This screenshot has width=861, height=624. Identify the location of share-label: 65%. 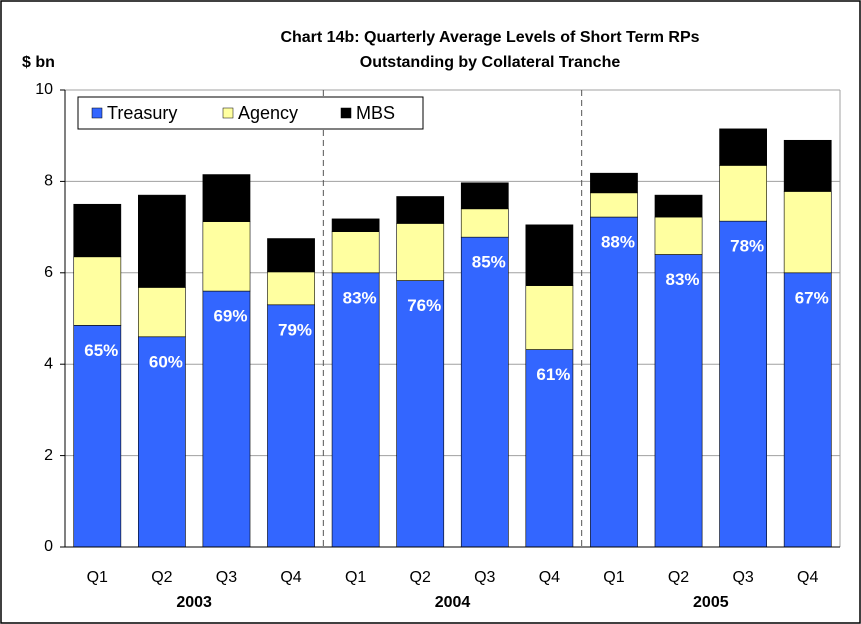
(101, 350).